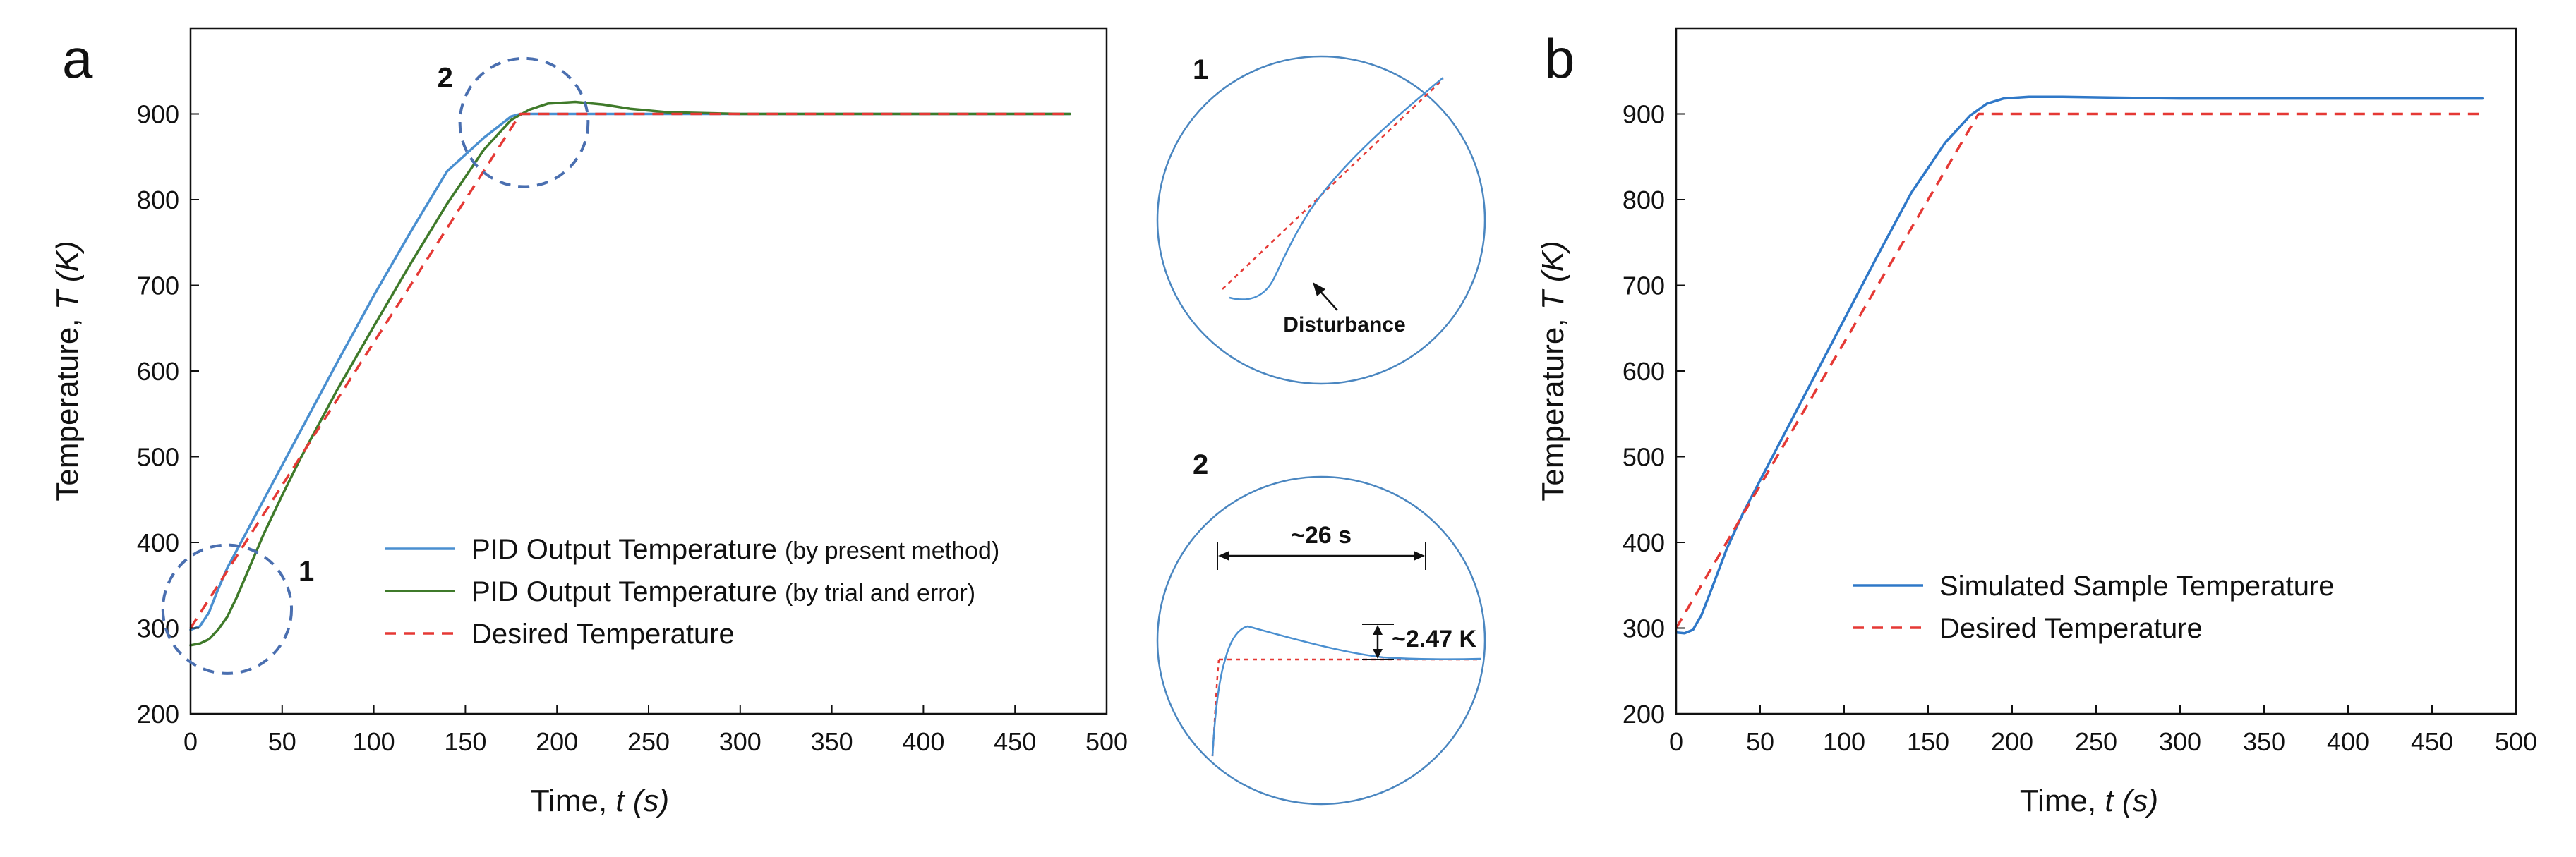 The height and width of the screenshot is (857, 2576). I want to click on inset-2-label: 2, so click(1200, 464).